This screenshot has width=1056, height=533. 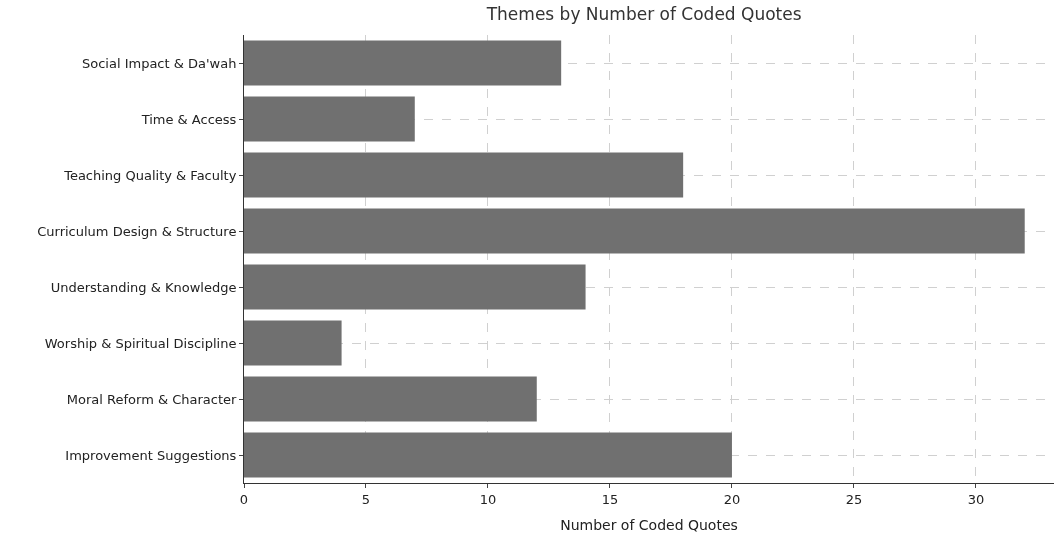 What do you see at coordinates (732, 499) in the screenshot?
I see `x-tick-label: 20` at bounding box center [732, 499].